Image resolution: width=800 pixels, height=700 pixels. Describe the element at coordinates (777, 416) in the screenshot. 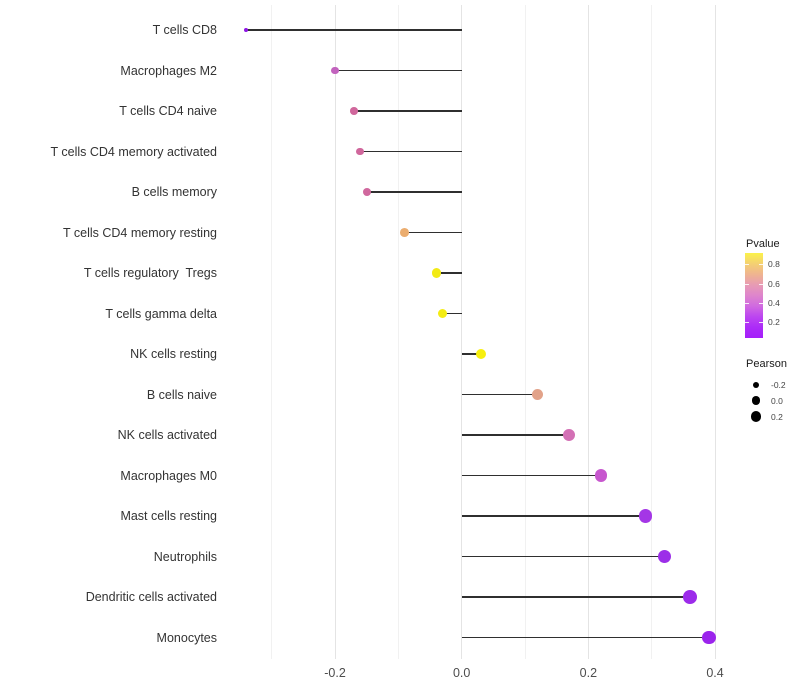

I see `pearson-key-label: 0.2` at that location.